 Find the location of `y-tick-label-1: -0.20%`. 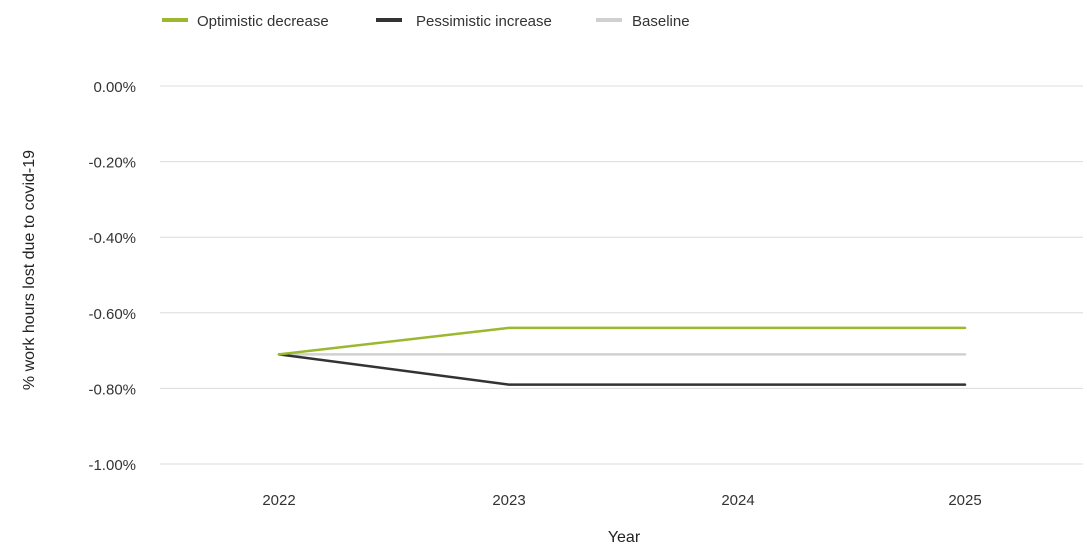

y-tick-label-1: -0.20% is located at coordinates (112, 163).